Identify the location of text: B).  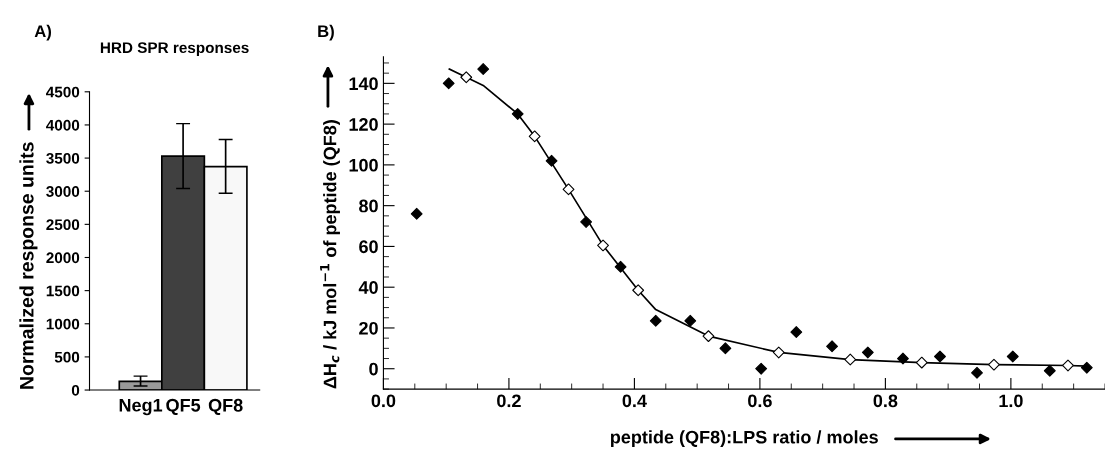
(326, 32).